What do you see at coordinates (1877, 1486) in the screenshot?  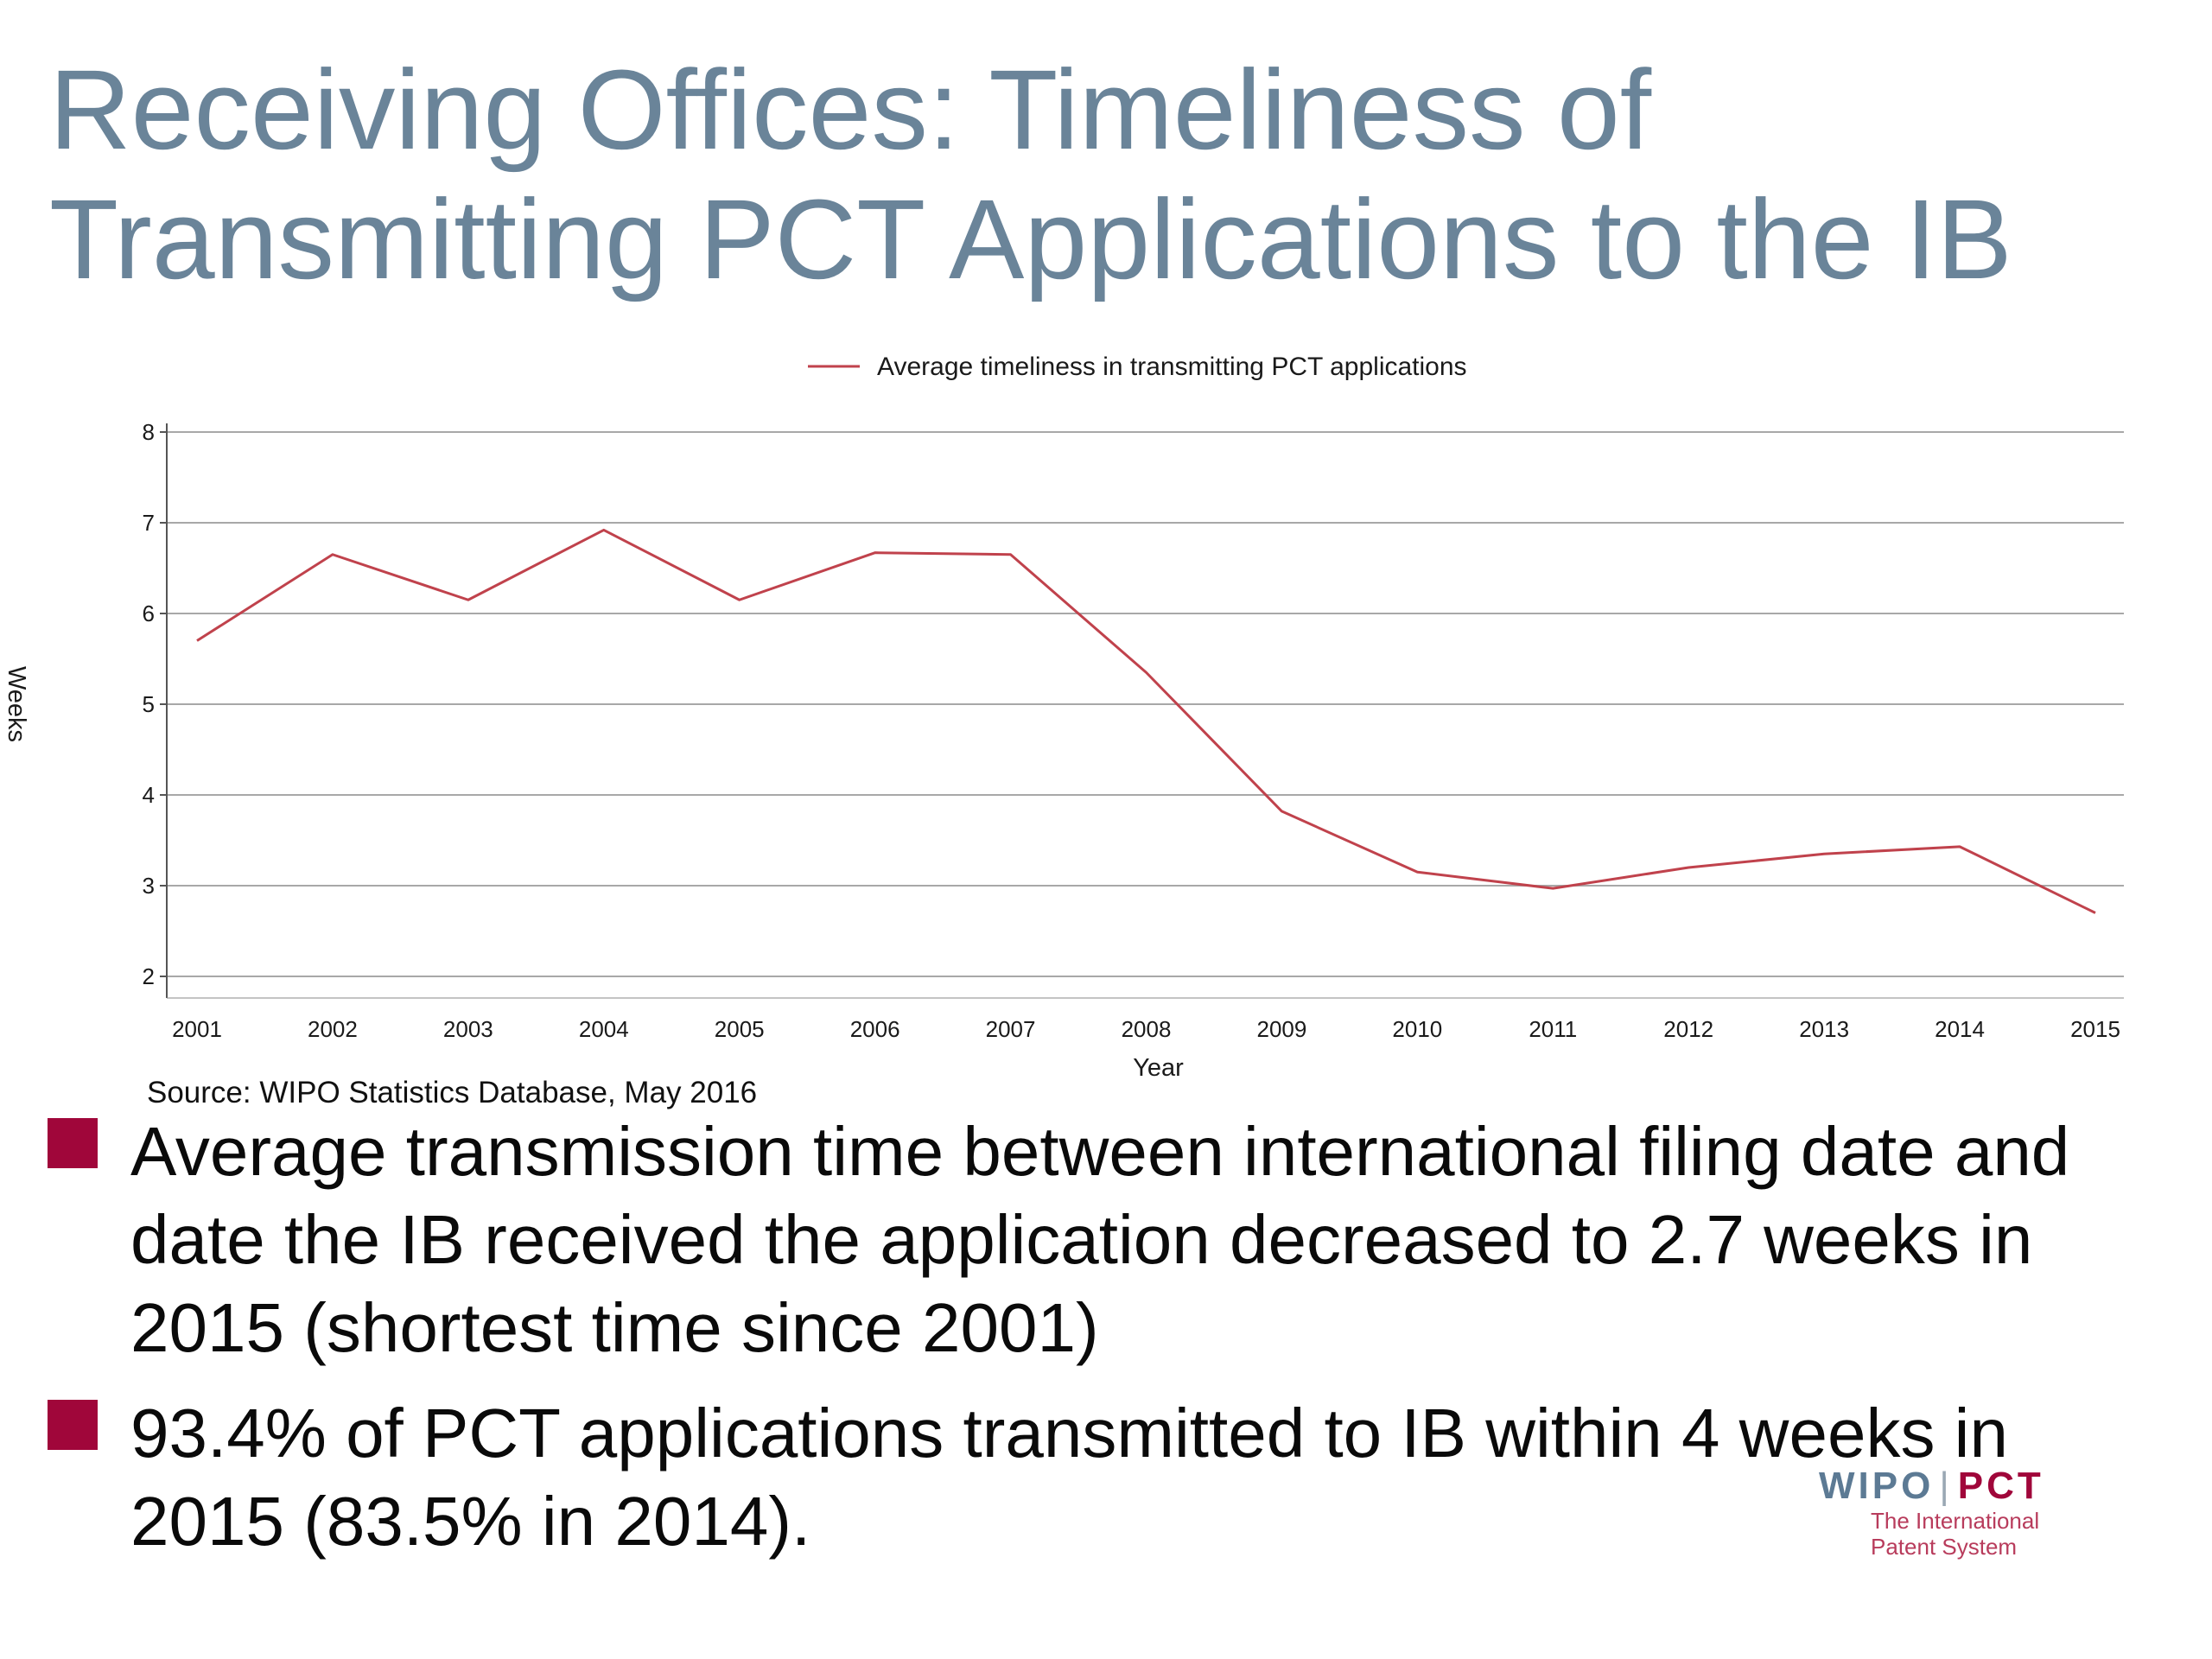 I see `logo-wipo: WIPO` at bounding box center [1877, 1486].